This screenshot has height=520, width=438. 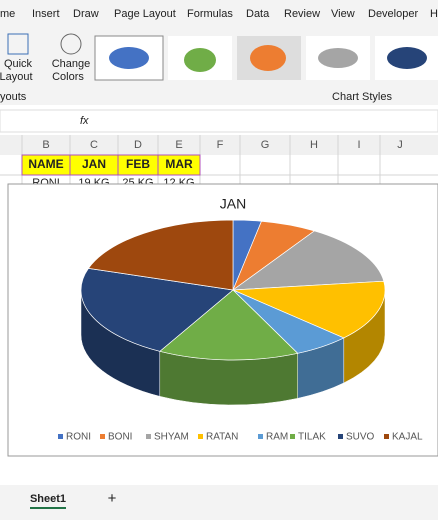 What do you see at coordinates (233, 204) in the screenshot?
I see `chart-title: JAN` at bounding box center [233, 204].